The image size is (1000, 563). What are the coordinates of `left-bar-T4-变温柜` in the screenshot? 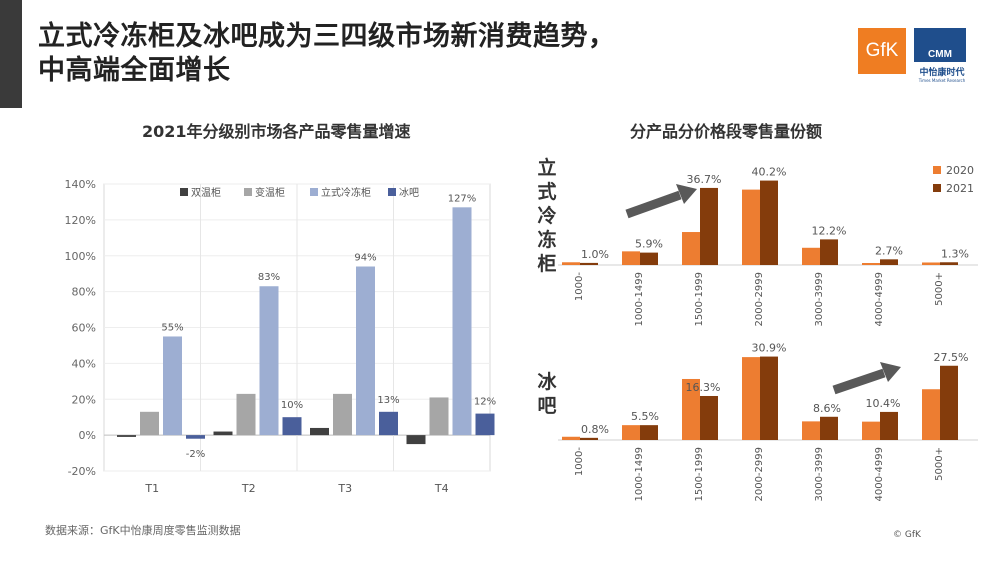 It's located at (439, 416).